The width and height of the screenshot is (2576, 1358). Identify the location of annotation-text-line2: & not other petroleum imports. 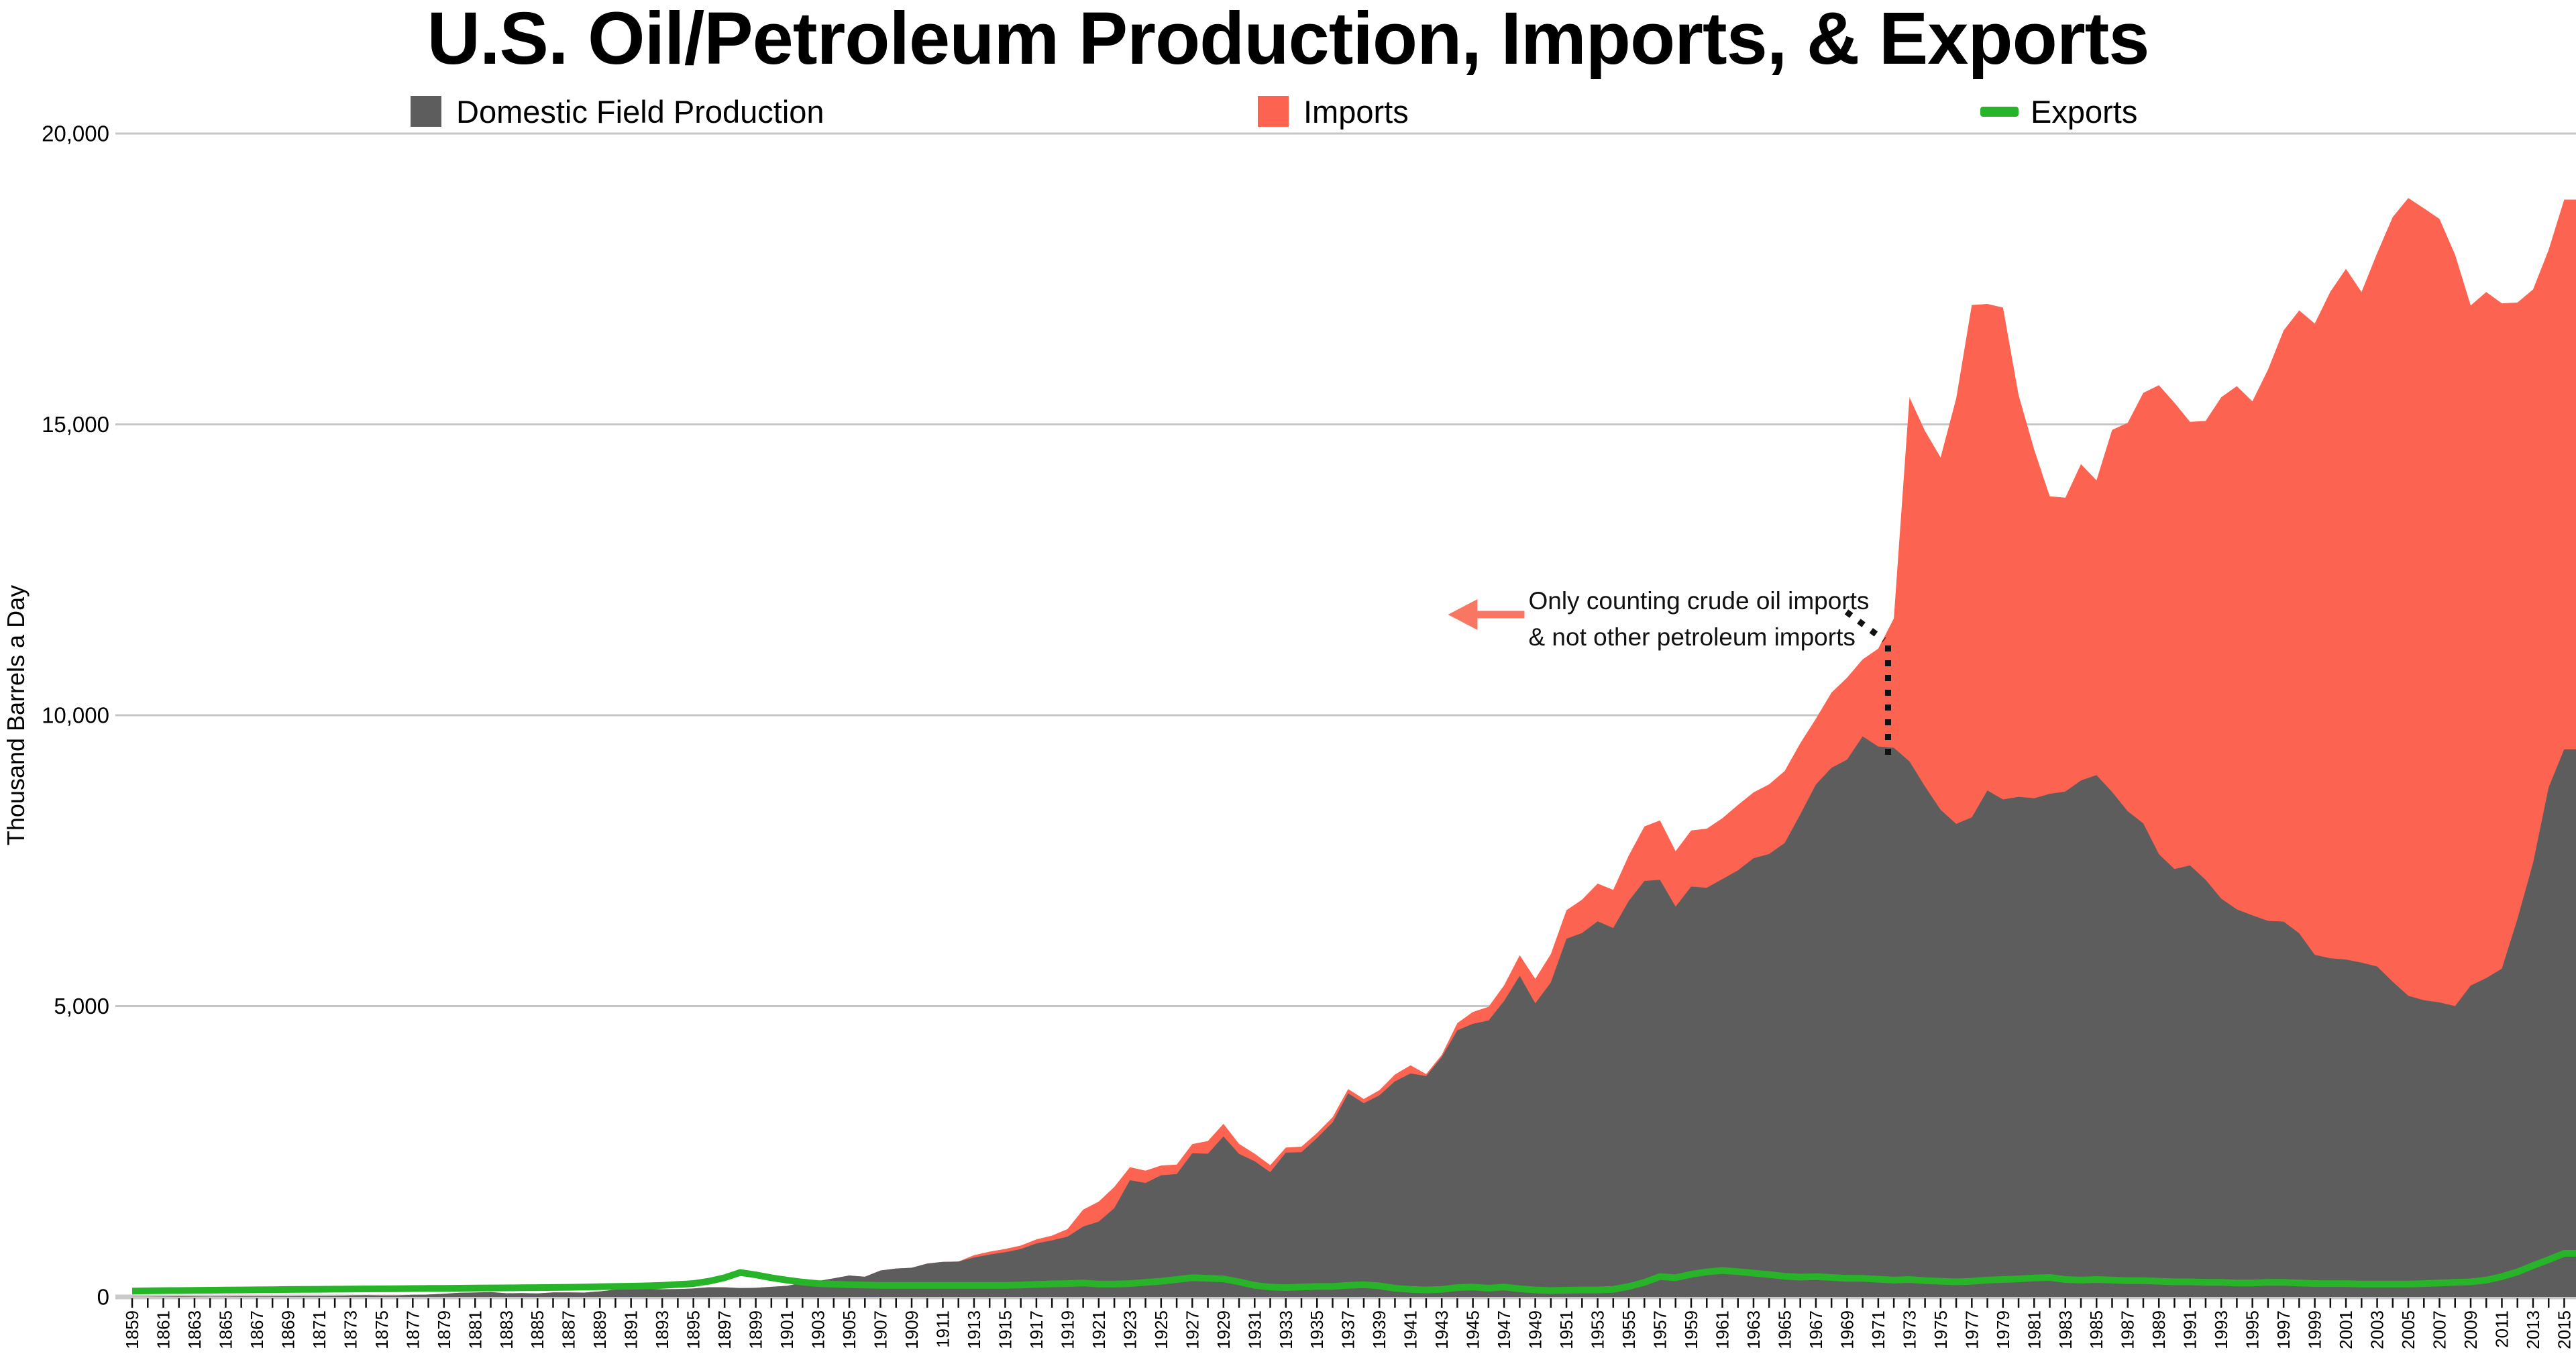
(1691, 637).